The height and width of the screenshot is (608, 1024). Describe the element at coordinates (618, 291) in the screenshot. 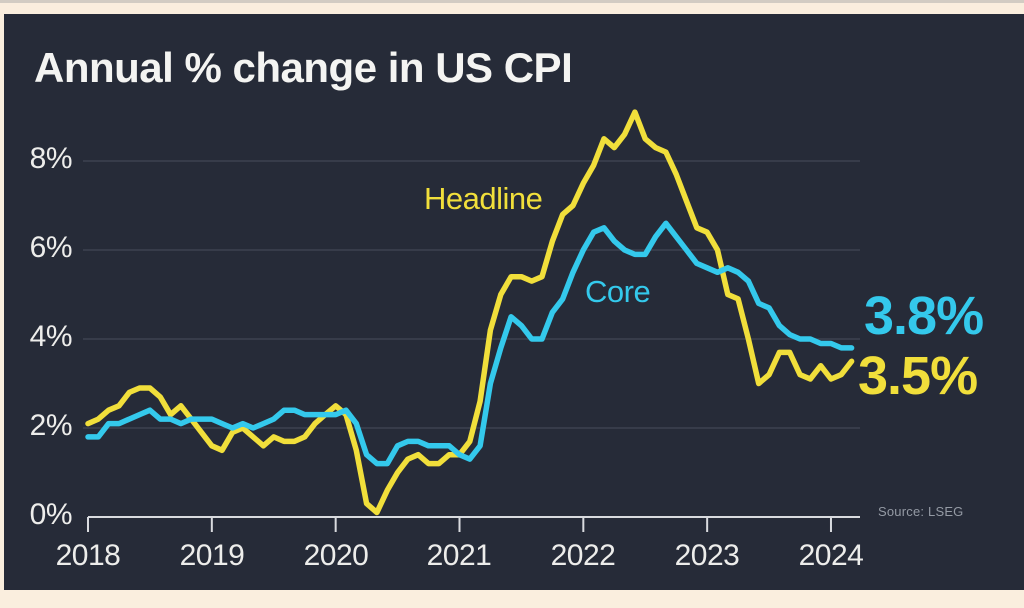

I see `core-series-label: Core` at that location.